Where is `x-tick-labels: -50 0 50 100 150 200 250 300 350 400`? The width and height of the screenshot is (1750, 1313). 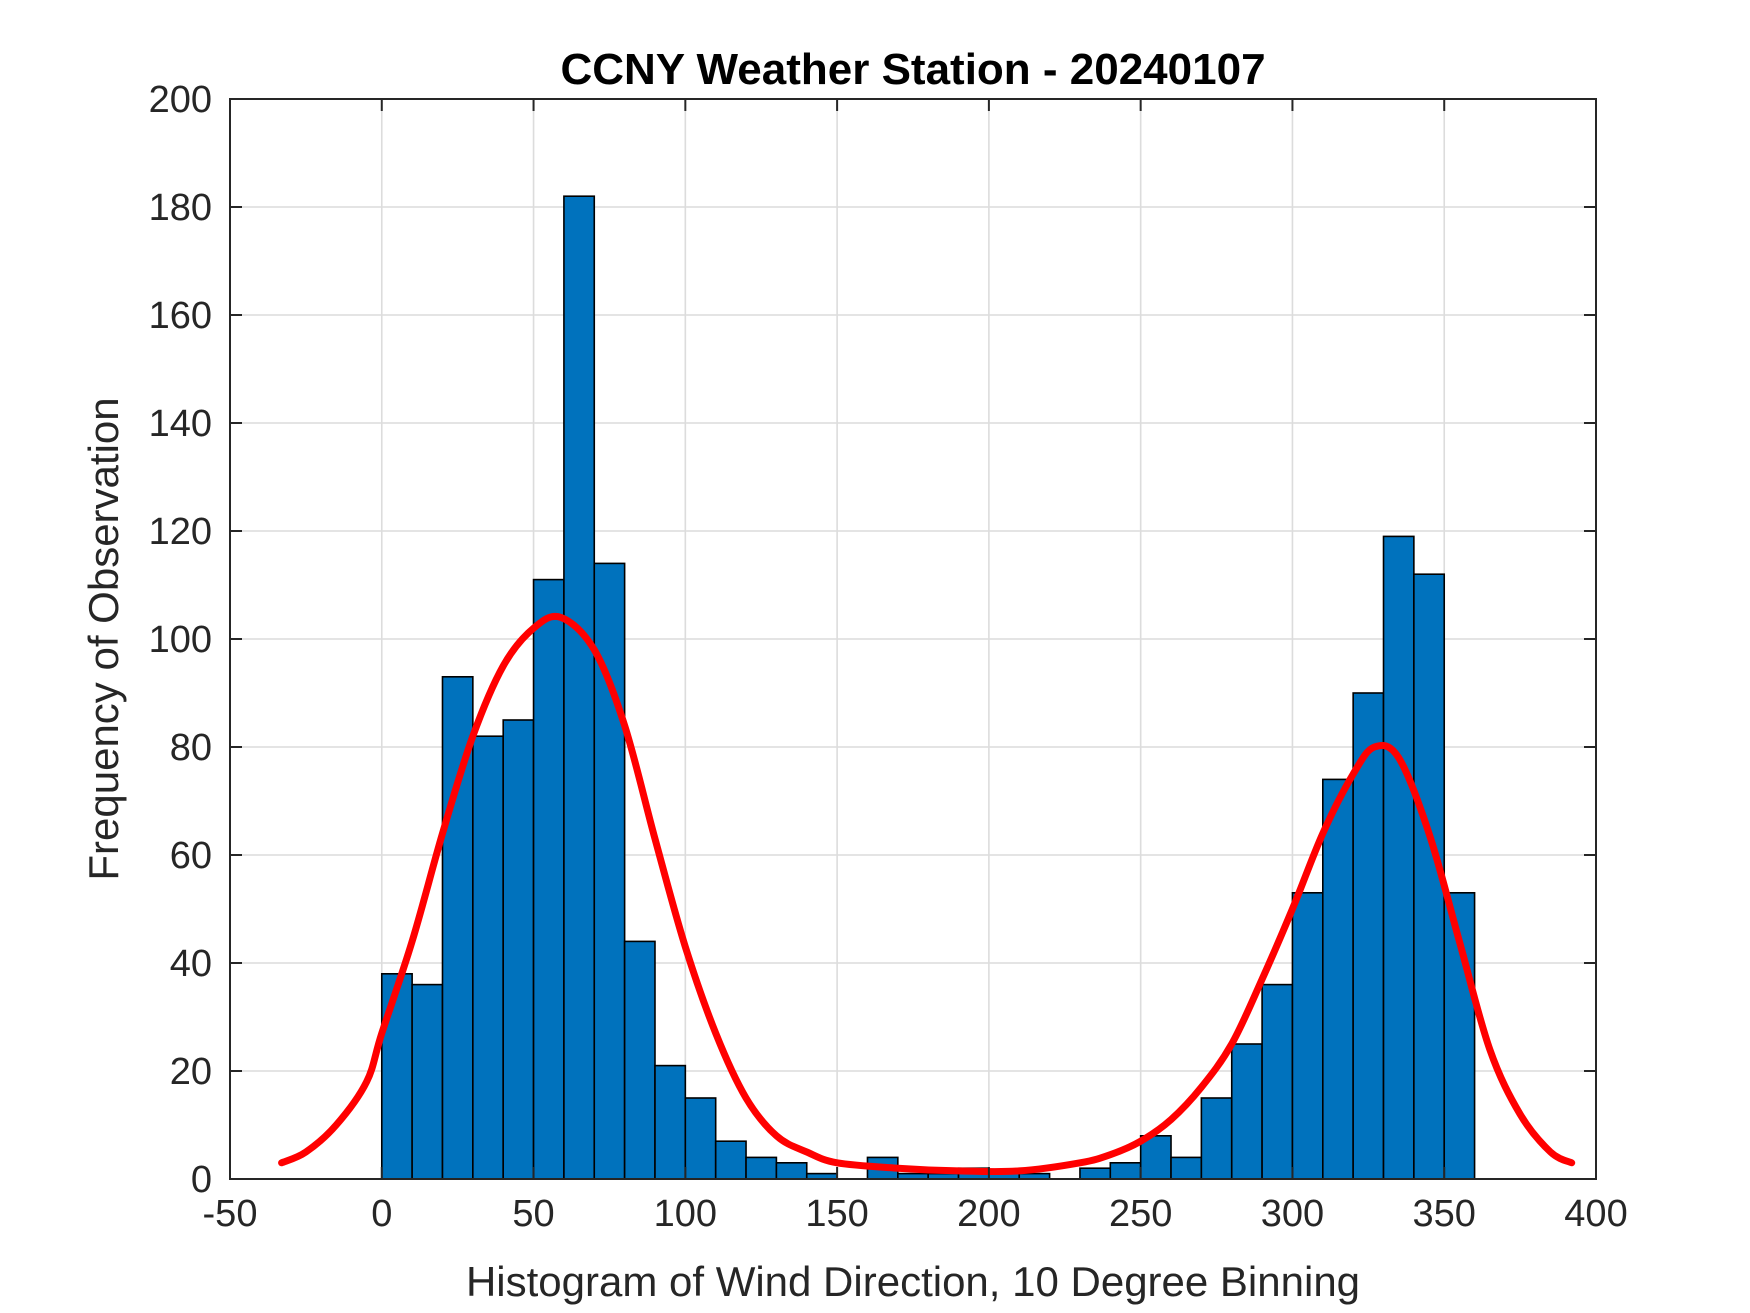 x-tick-labels: -50 0 50 100 150 200 250 300 350 400 is located at coordinates (915, 1214).